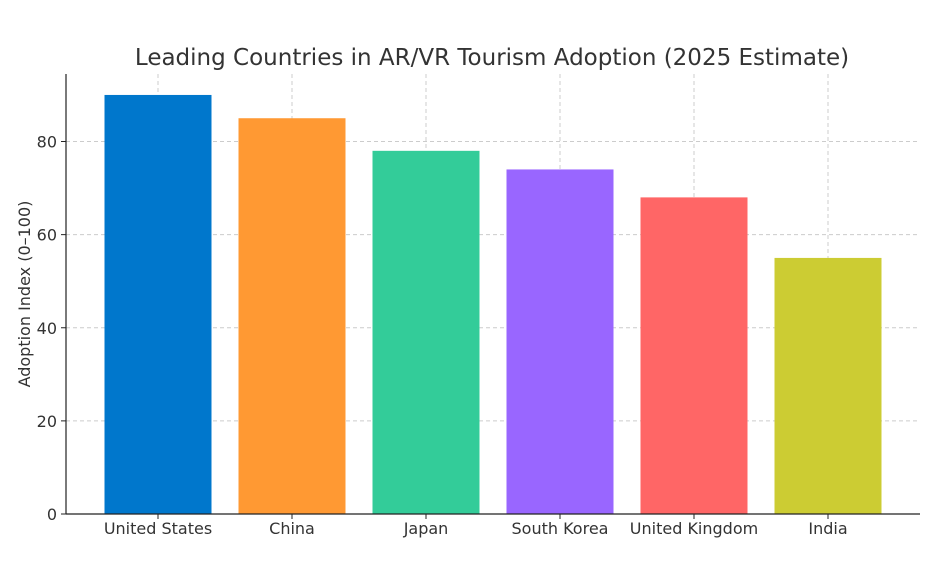  Describe the element at coordinates (292, 316) in the screenshot. I see `bar-china` at that location.